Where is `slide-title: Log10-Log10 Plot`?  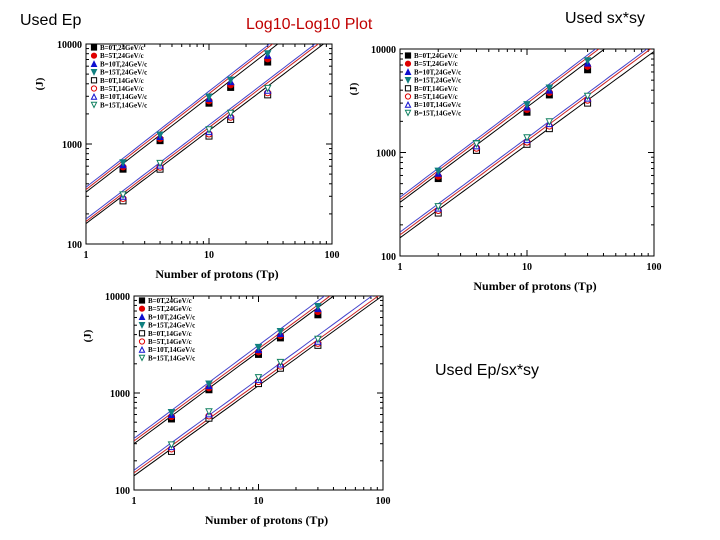 slide-title: Log10-Log10 Plot is located at coordinates (309, 24).